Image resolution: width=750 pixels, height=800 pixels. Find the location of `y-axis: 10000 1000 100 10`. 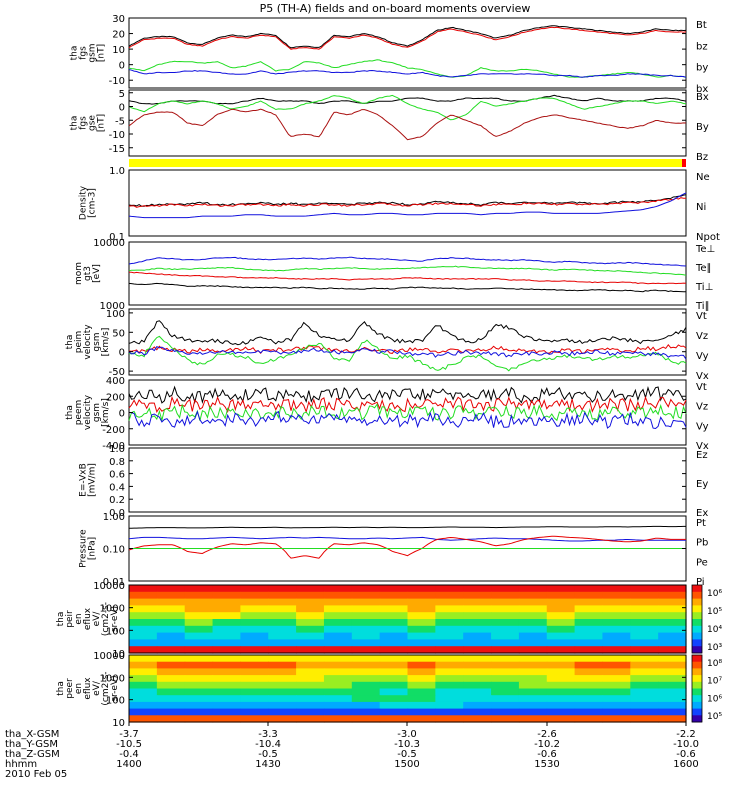

y-axis: 10000 1000 100 10 is located at coordinates (389, 690).